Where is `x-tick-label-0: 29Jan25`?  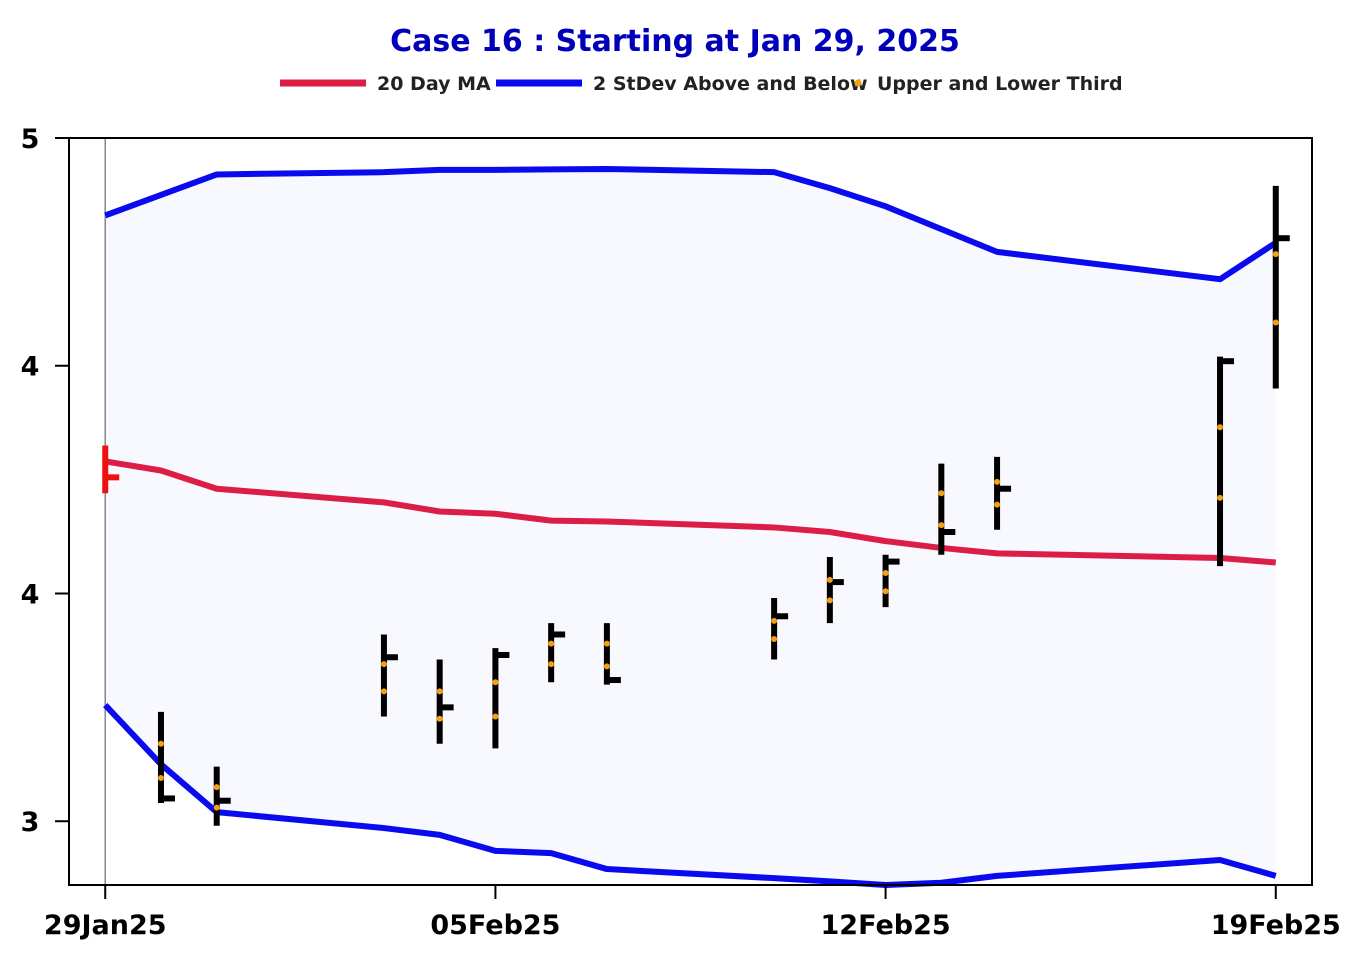
x-tick-label-0: 29Jan25 is located at coordinates (105, 925).